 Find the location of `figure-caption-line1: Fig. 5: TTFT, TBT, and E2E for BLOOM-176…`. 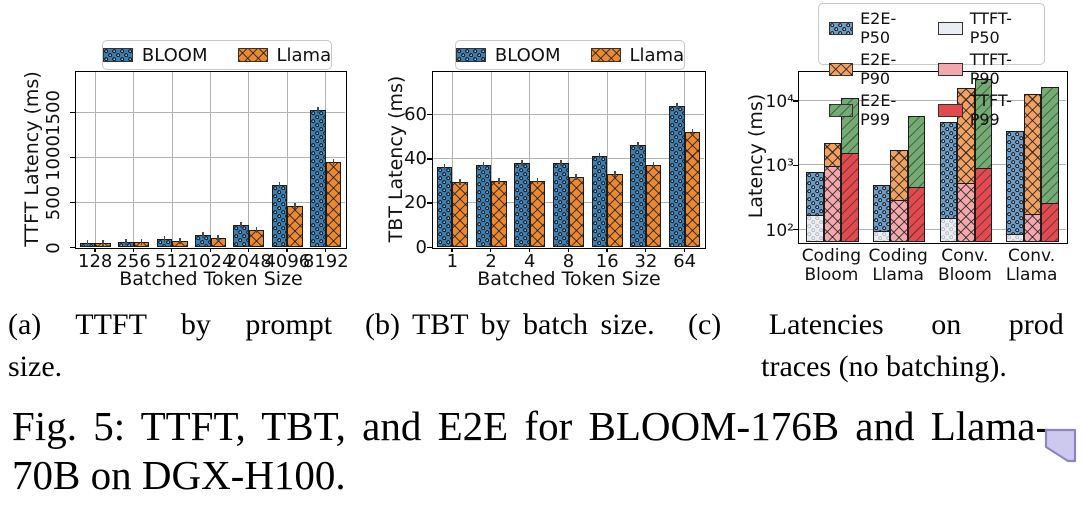

figure-caption-line1: Fig. 5: TTFT, TBT, and E2E for BLOOM-176… is located at coordinates (531, 426).